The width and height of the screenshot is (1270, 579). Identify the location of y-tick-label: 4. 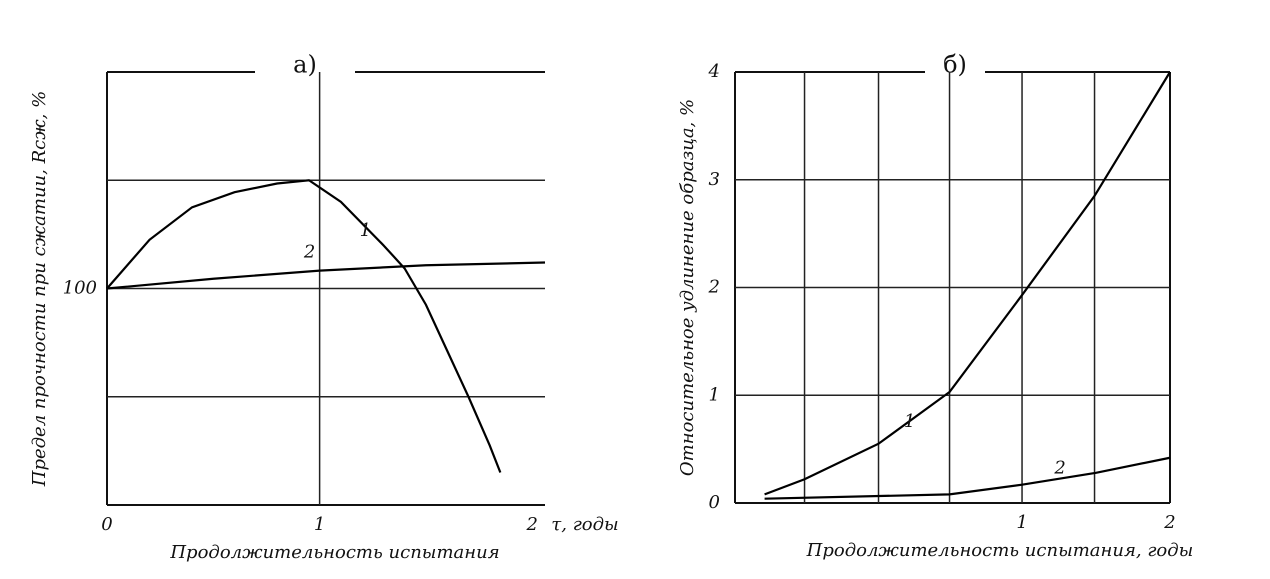
(714, 71).